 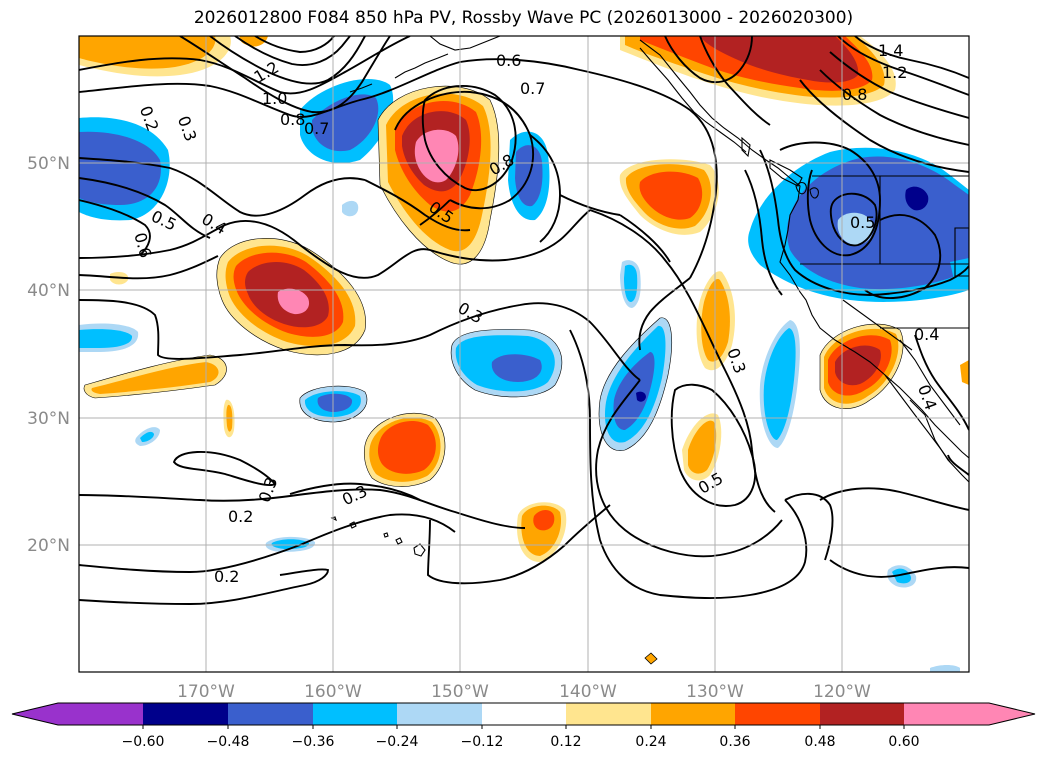 I want to click on colorbar-tick-label: −0.36, so click(x=313, y=742).